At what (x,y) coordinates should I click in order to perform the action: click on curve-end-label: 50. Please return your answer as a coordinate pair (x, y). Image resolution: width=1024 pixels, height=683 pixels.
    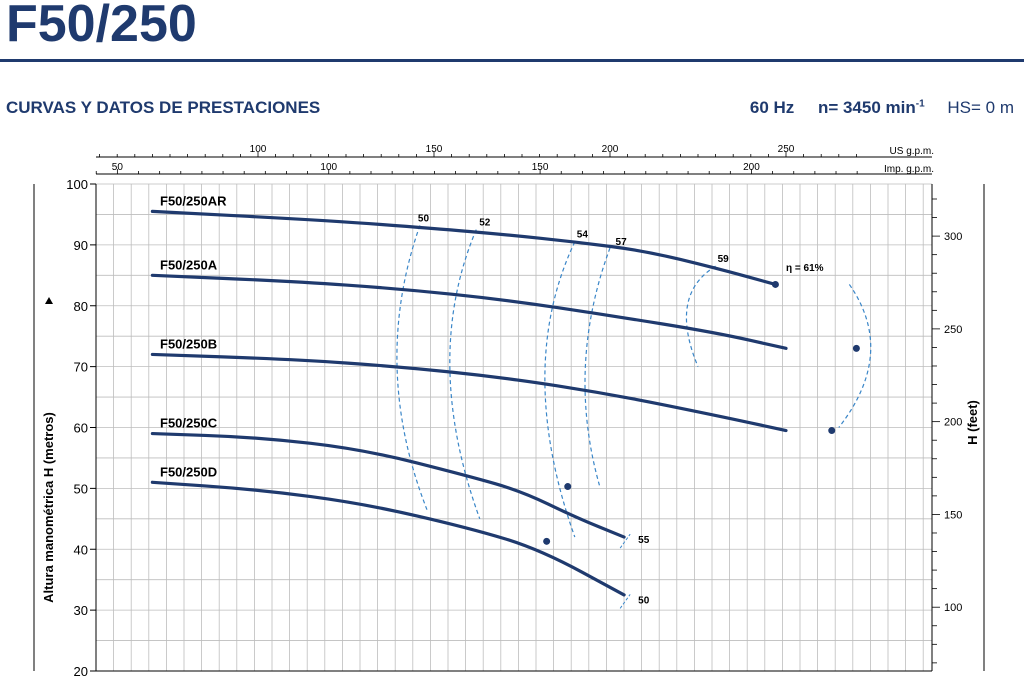
    Looking at the image, I should click on (644, 600).